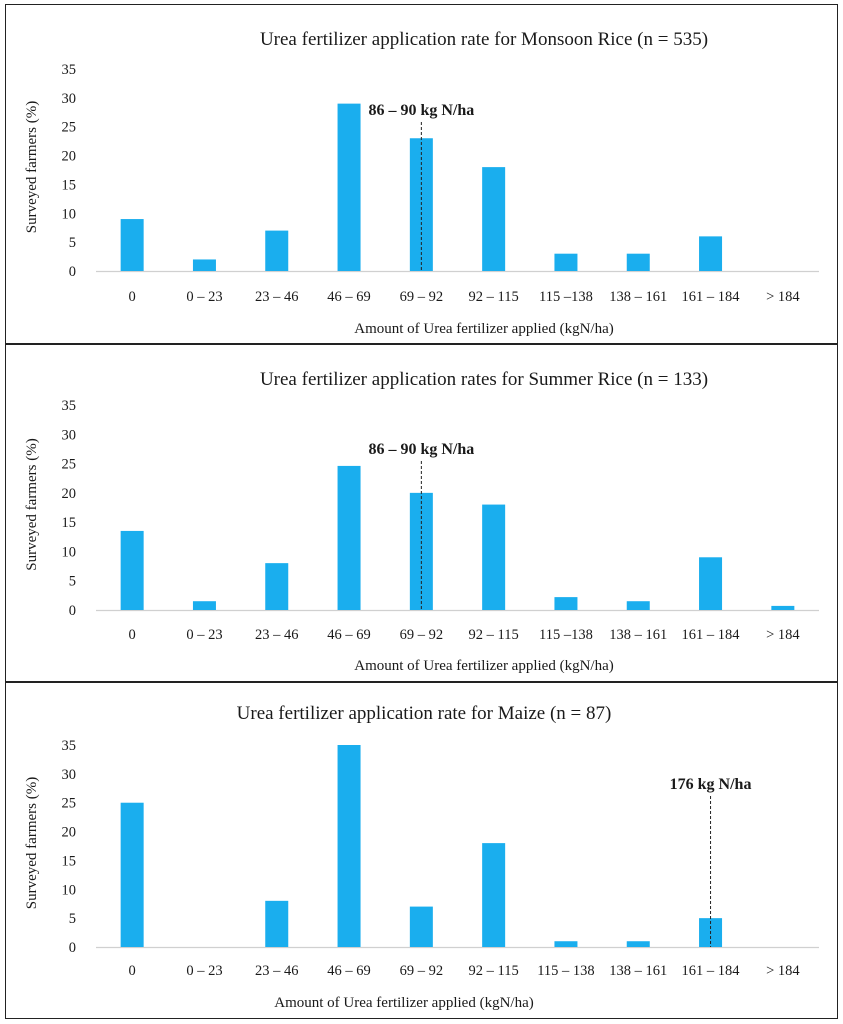 The height and width of the screenshot is (1024, 843). Describe the element at coordinates (565, 971) in the screenshot. I see `x-tick-label: 115 – 138` at that location.